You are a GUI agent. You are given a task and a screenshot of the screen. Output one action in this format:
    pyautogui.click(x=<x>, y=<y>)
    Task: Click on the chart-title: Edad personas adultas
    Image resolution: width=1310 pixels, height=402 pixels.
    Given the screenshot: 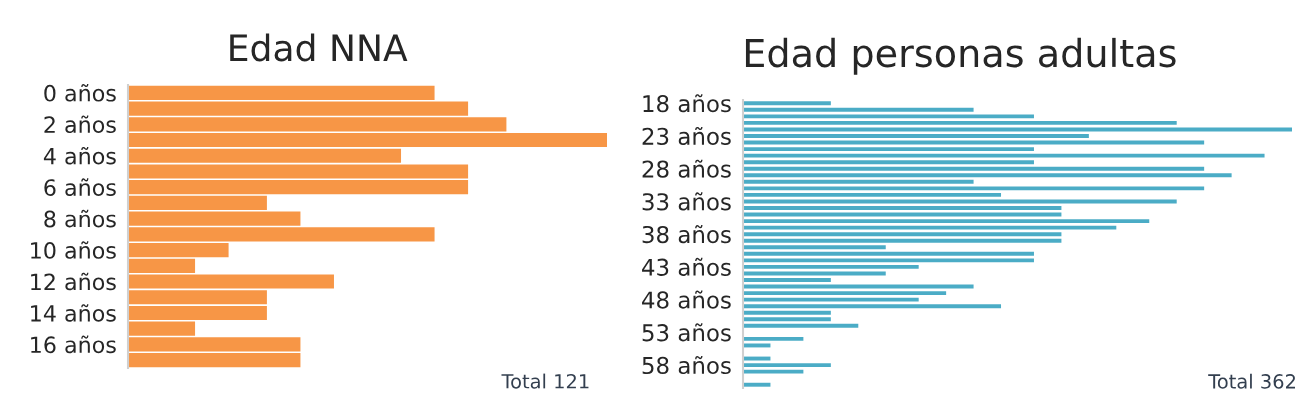 What is the action you would take?
    pyautogui.click(x=960, y=56)
    